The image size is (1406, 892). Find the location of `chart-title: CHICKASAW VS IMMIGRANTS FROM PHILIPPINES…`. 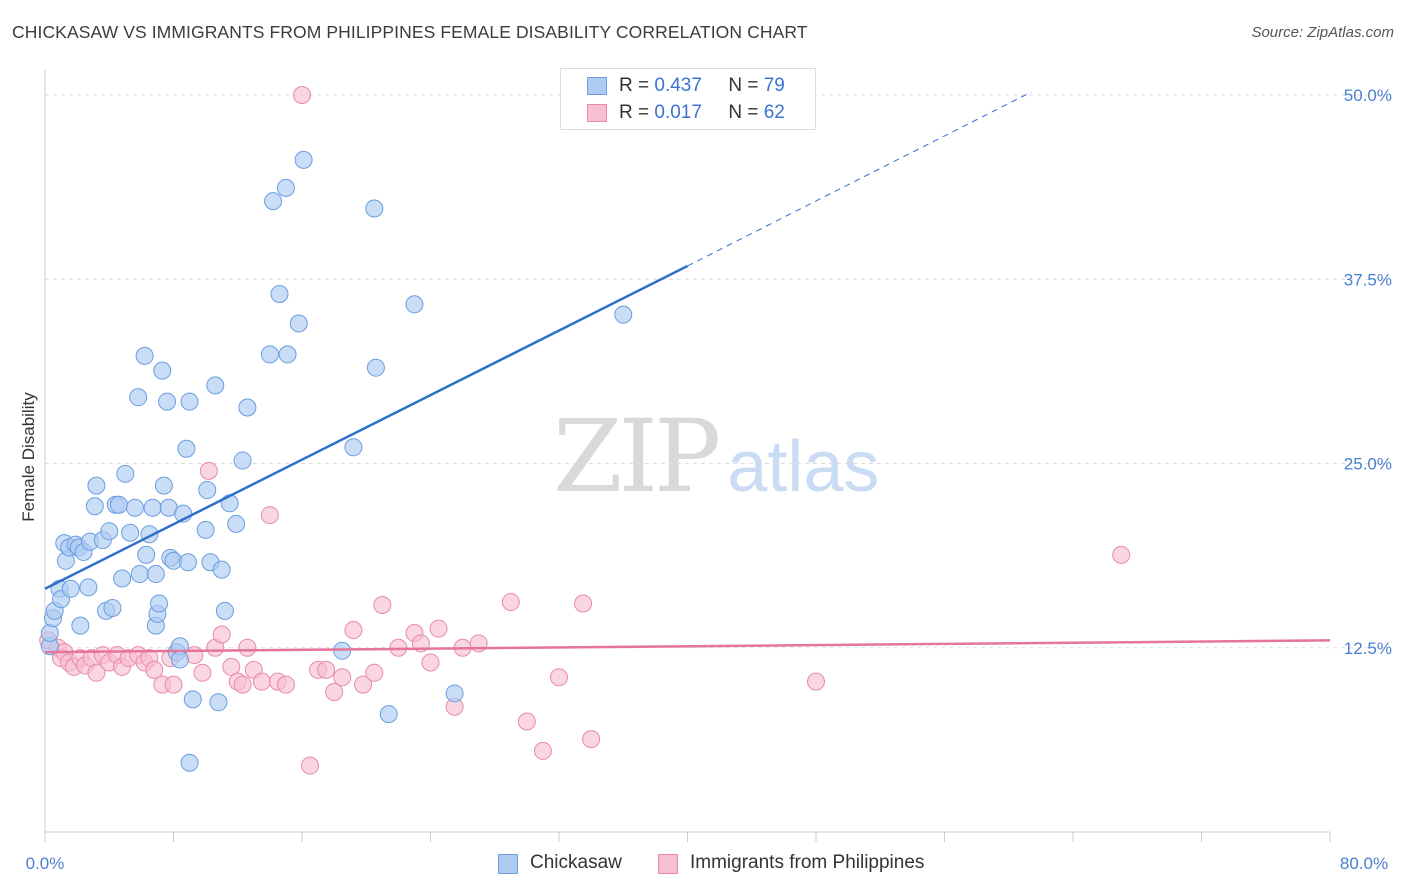

chart-title: CHICKASAW VS IMMIGRANTS FROM PHILIPPINES… is located at coordinates (410, 32).